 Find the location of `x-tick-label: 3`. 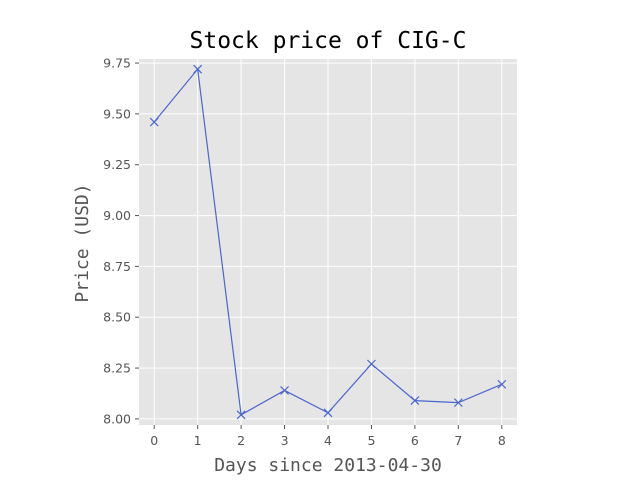

x-tick-label: 3 is located at coordinates (285, 440).